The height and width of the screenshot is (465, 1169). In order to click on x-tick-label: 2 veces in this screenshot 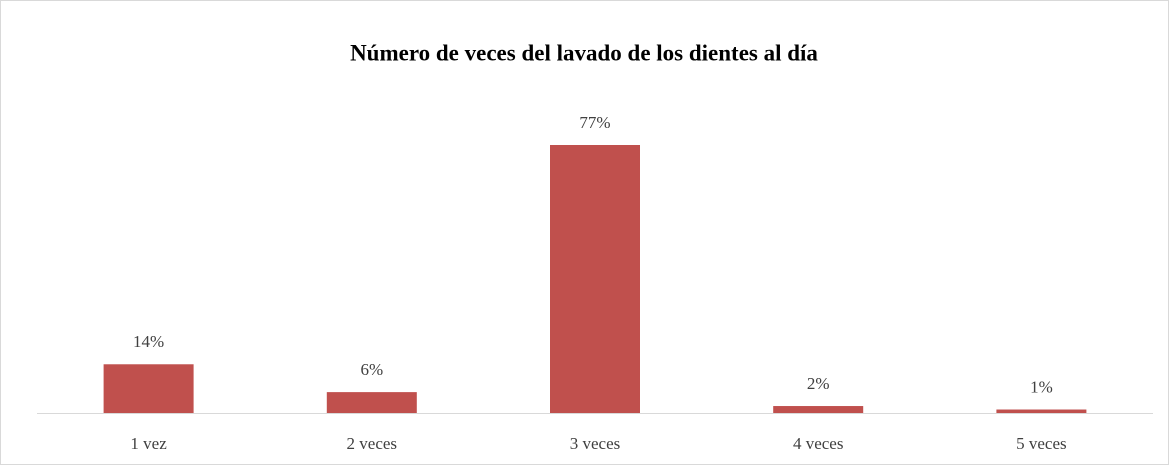, I will do `click(372, 443)`.